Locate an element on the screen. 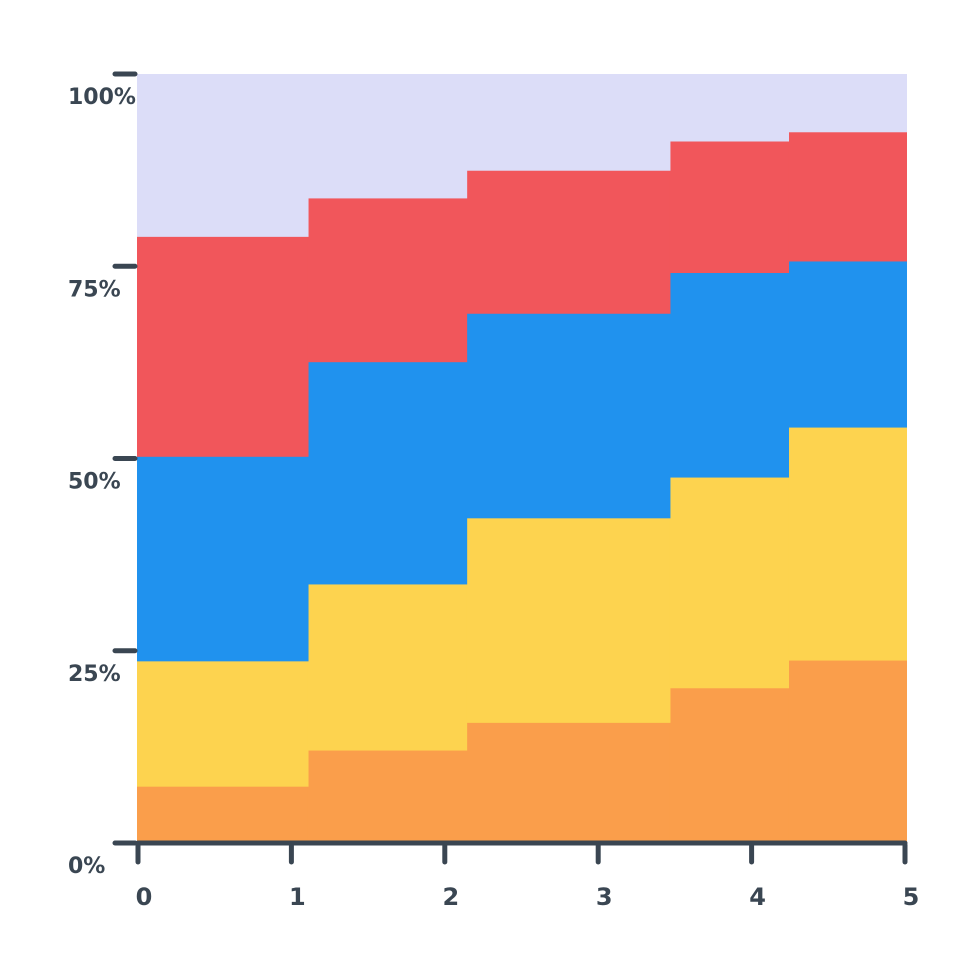  y-tick-label-3: 75% is located at coordinates (94, 289).